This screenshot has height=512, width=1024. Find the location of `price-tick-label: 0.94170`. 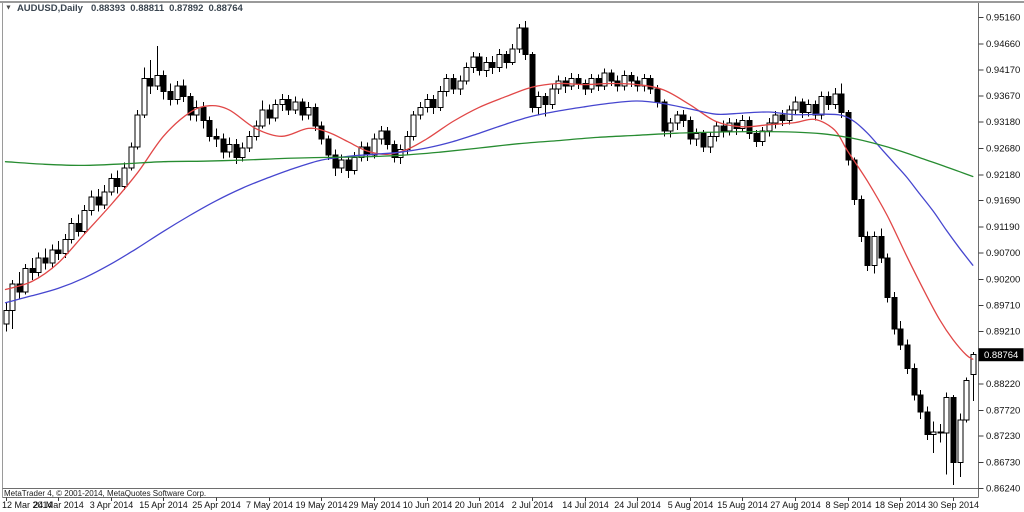

price-tick-label: 0.94170 is located at coordinates (1003, 70).